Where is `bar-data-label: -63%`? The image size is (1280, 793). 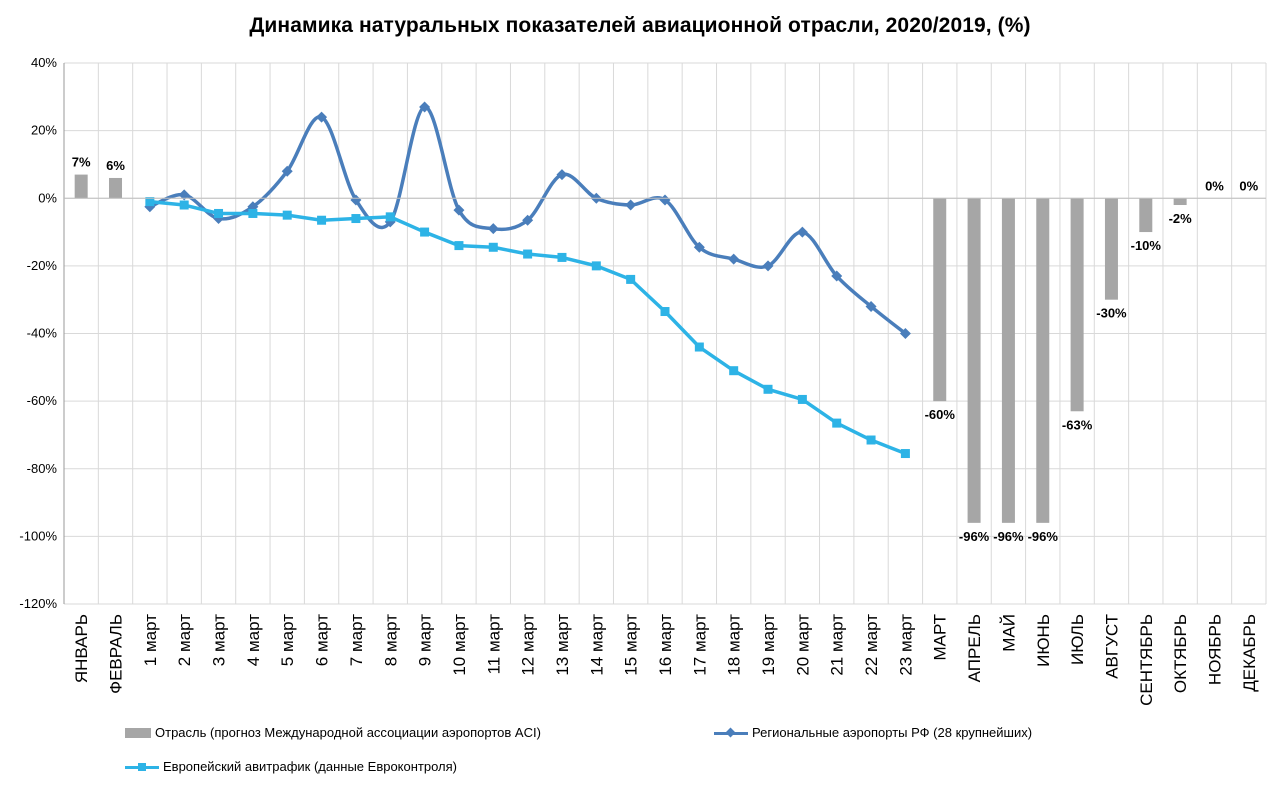
bar-data-label: -63% is located at coordinates (1077, 424).